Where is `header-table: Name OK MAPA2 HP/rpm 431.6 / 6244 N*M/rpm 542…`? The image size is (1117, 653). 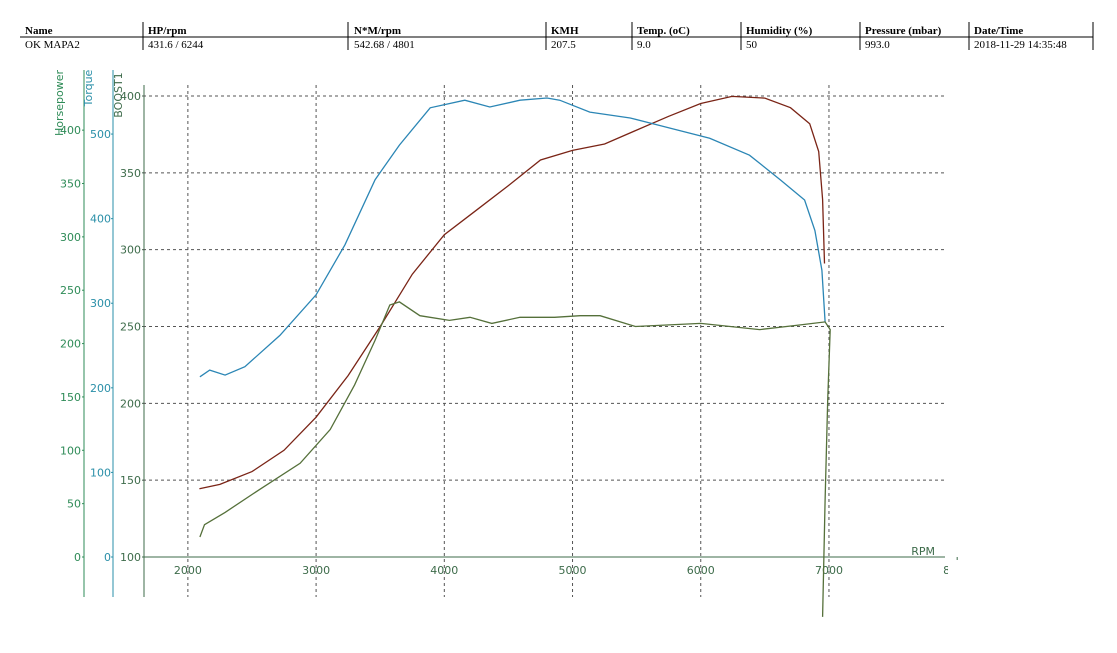
header-table: Name OK MAPA2 HP/rpm 431.6 / 6244 N*M/rpm 542… is located at coordinates (559, 36).